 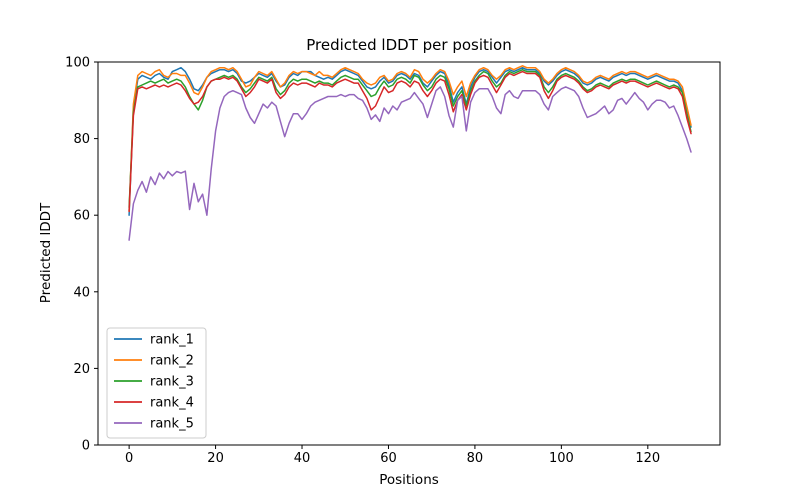 I want to click on legend: rank_1 rank_2 rank_3 rank_4 rank_5, so click(x=156, y=383).